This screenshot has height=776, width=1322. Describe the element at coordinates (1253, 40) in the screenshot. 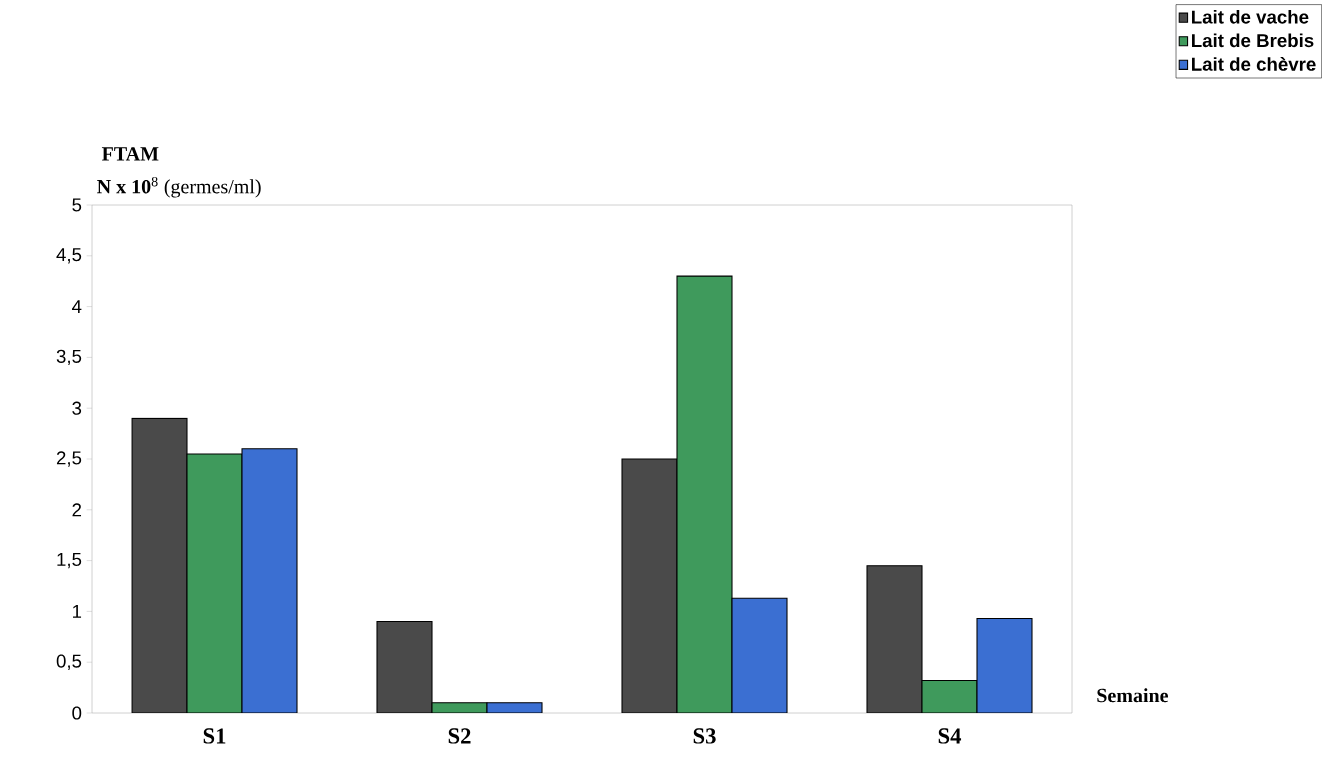

I see `legend-label: Lait de Brebis` at that location.